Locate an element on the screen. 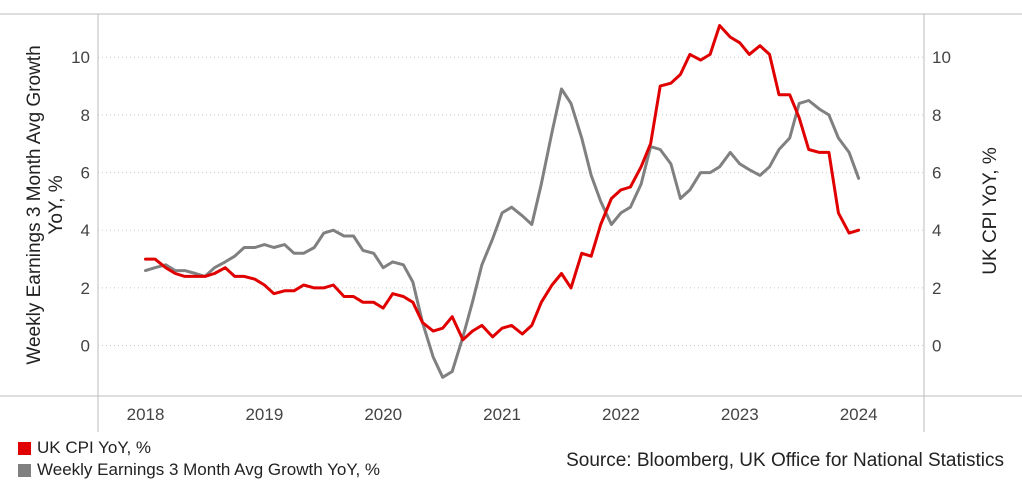 Image resolution: width=1022 pixels, height=497 pixels. x-tick-label: 2018 is located at coordinates (146, 414).